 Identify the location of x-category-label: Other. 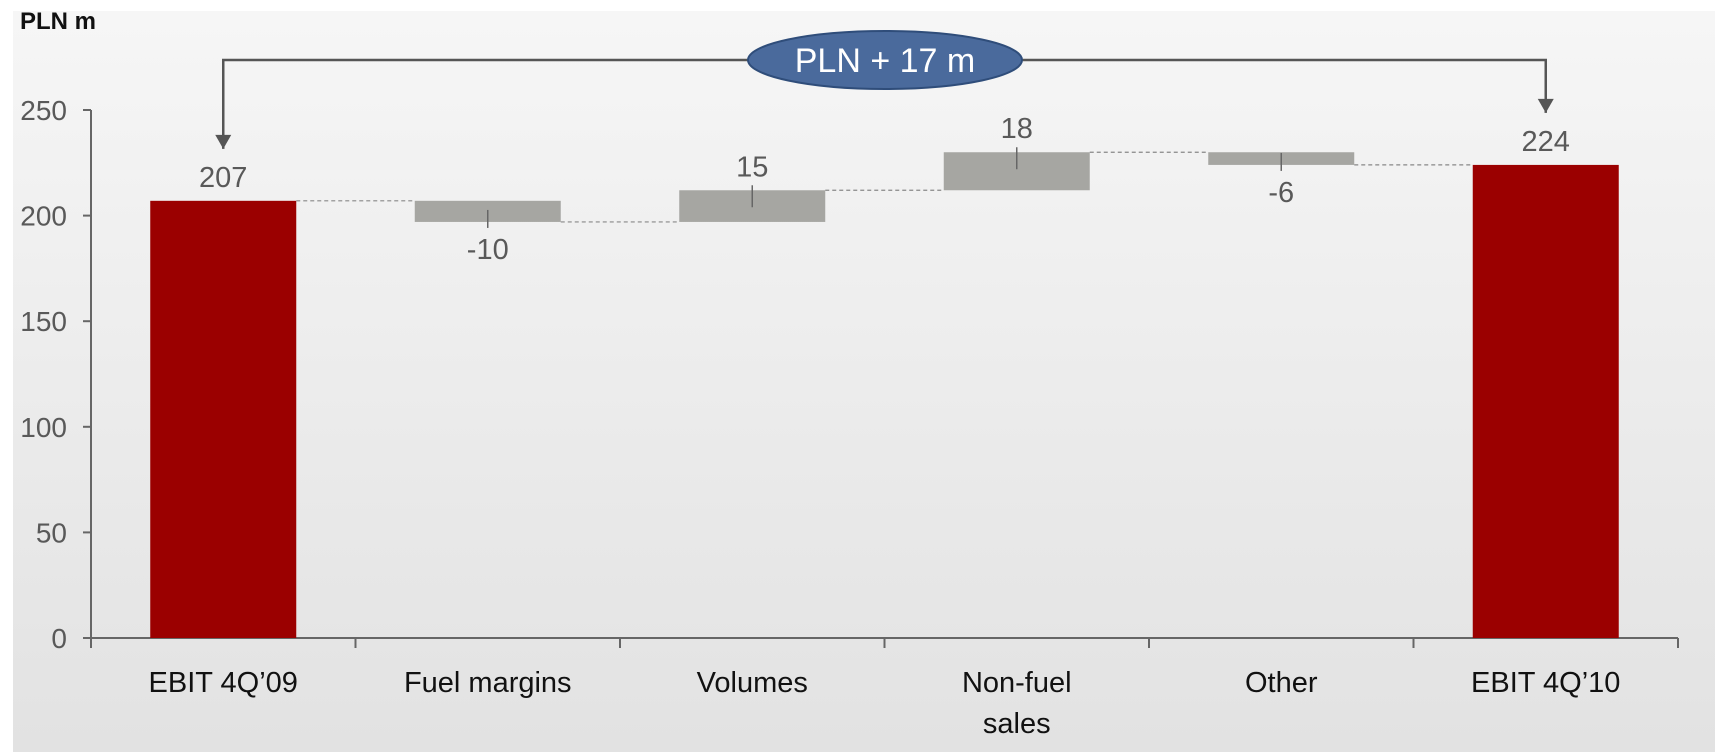
(1281, 683).